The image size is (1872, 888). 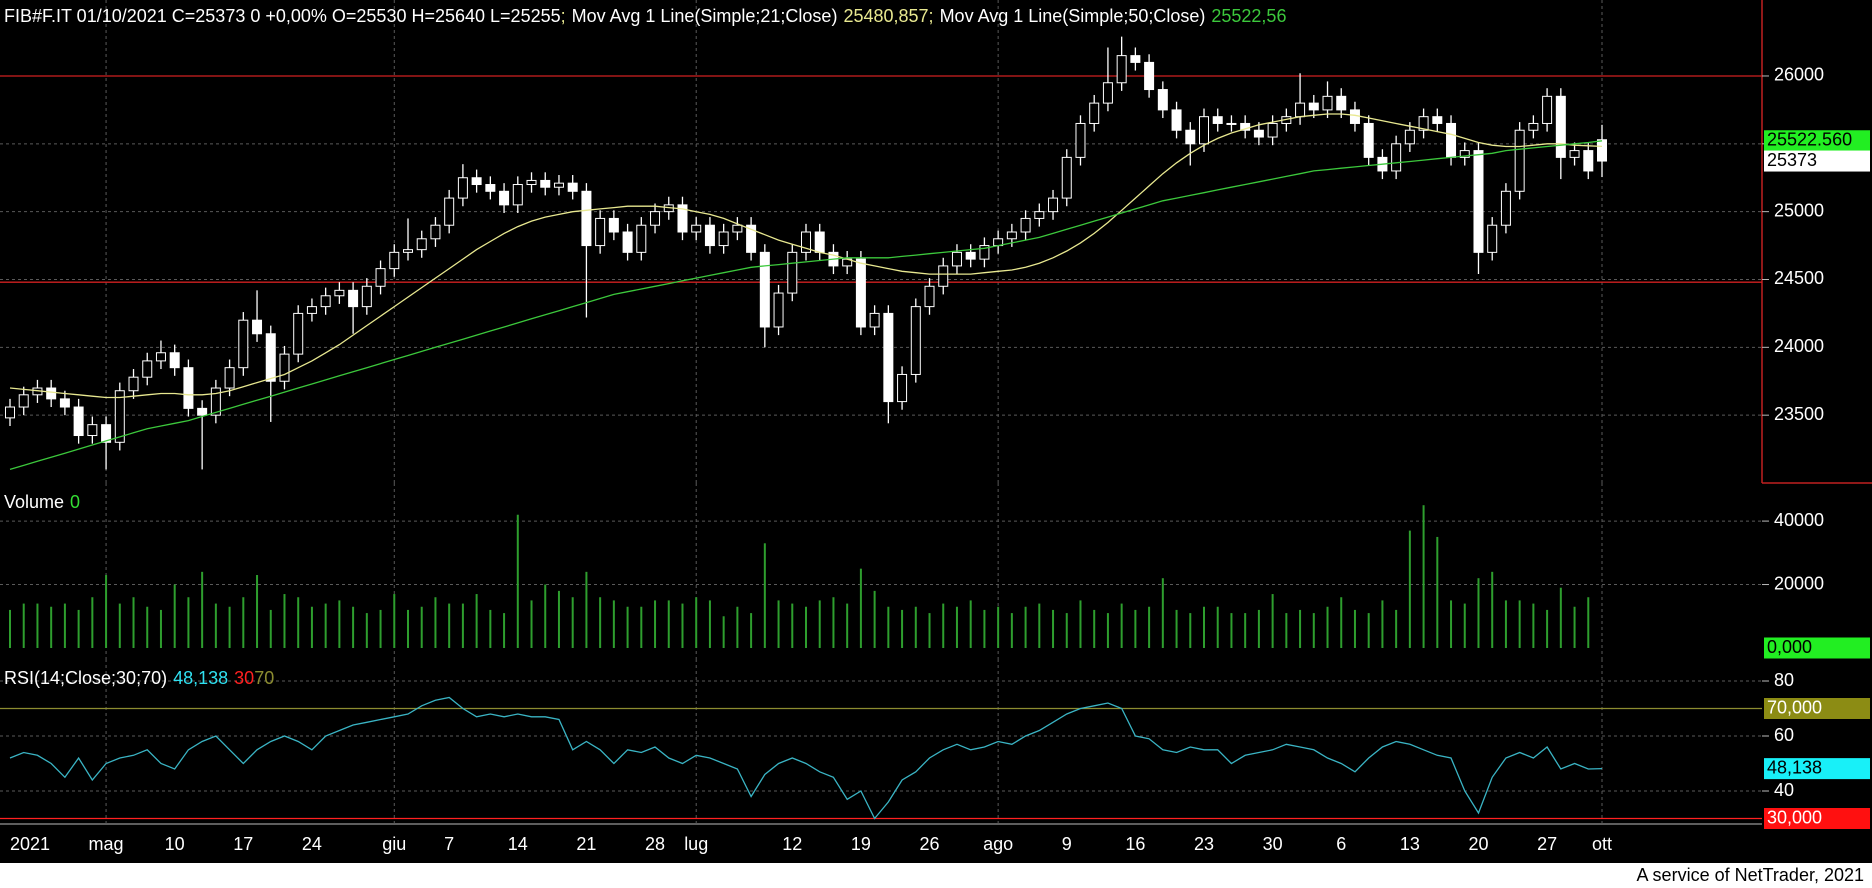 I want to click on panel-title: Volume, so click(x=34, y=502).